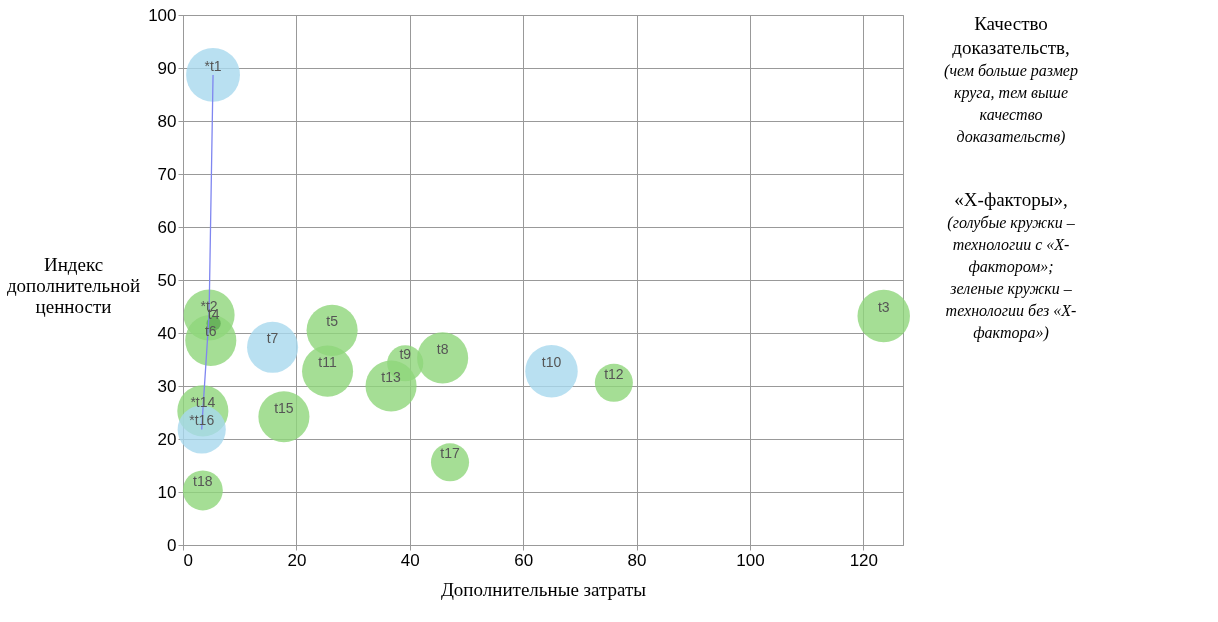 Image resolution: width=1218 pixels, height=622 pixels. I want to click on y-tick-label: 10, so click(167, 492).